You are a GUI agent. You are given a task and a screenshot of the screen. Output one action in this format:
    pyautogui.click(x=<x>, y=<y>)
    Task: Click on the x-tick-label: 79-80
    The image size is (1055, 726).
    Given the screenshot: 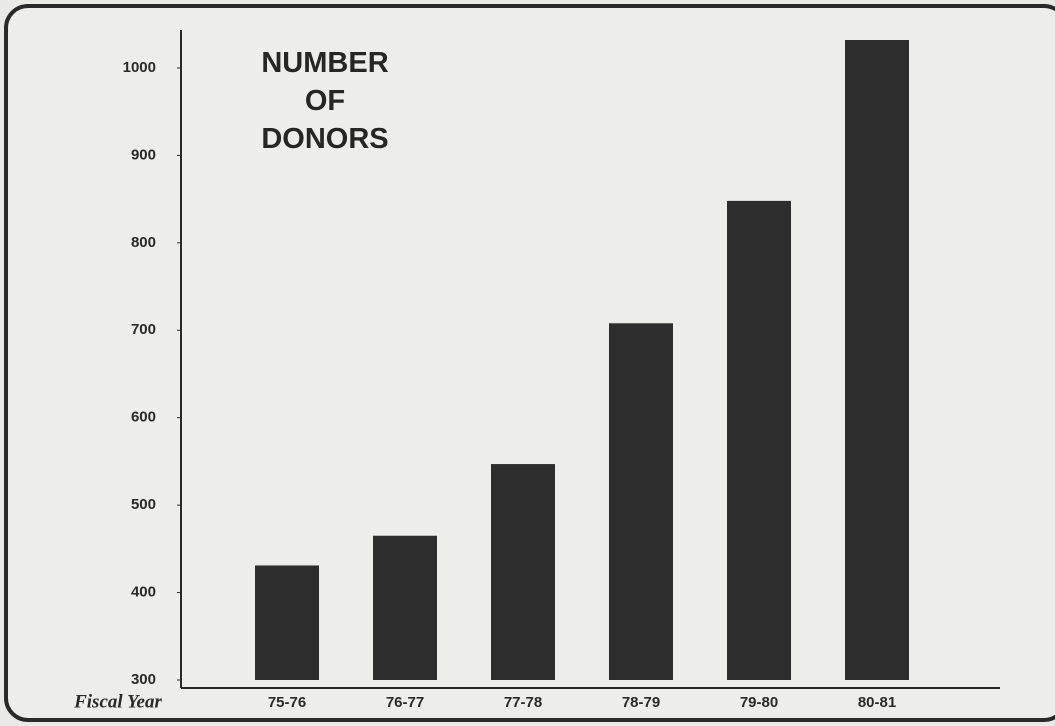 What is the action you would take?
    pyautogui.click(x=759, y=702)
    